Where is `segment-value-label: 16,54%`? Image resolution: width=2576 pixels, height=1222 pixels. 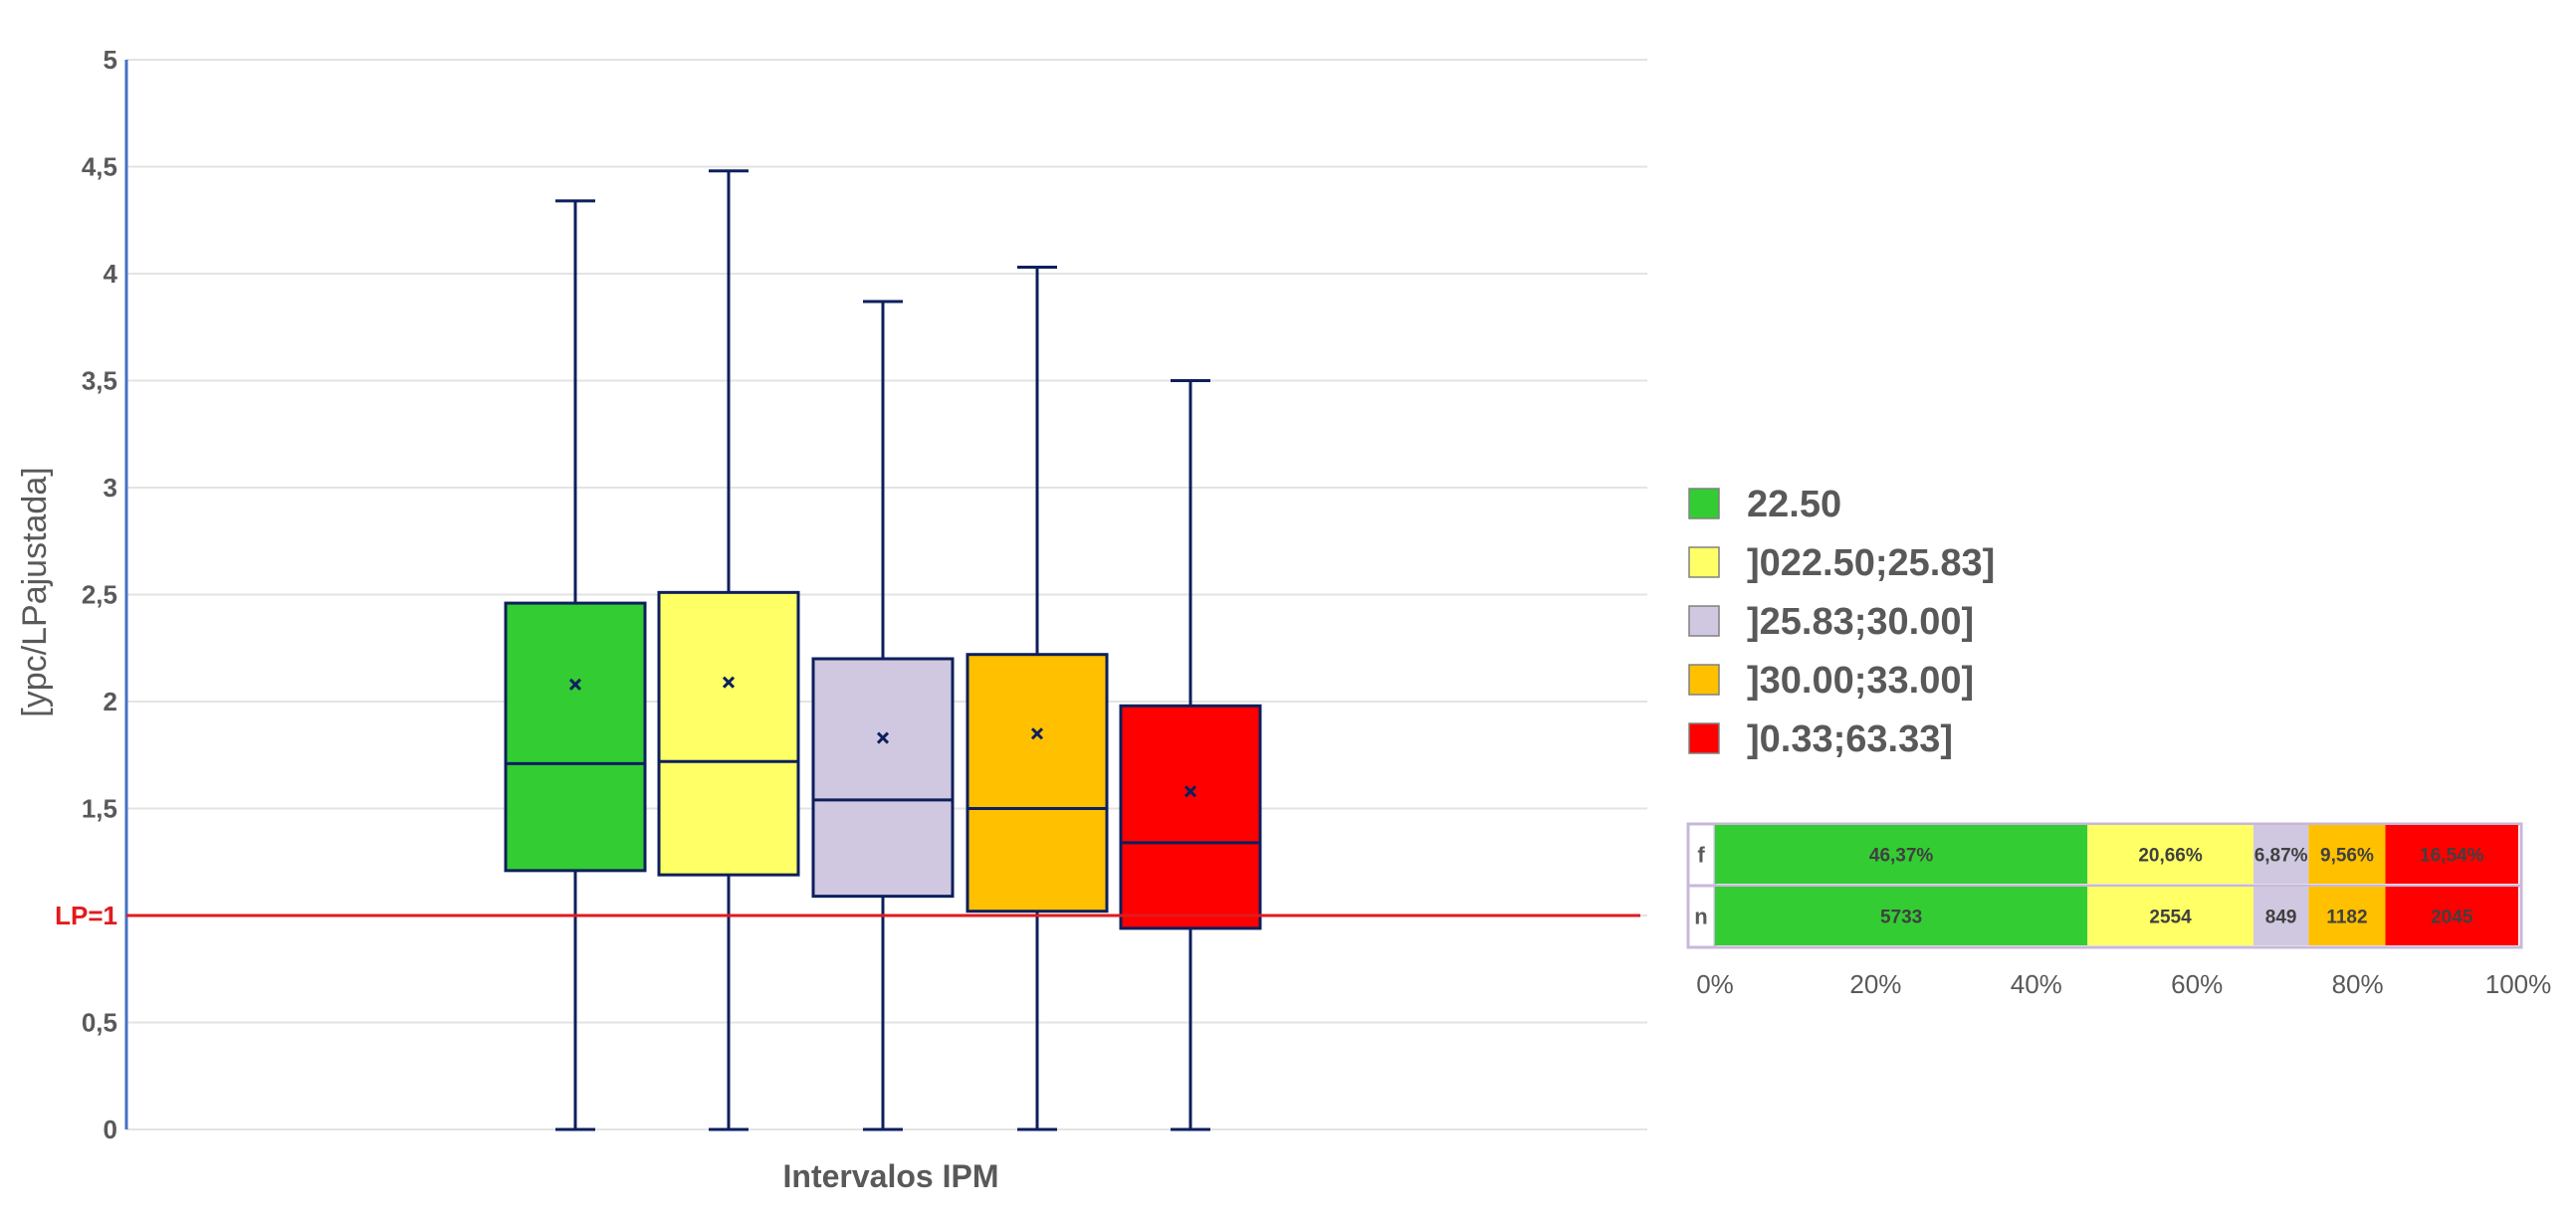 segment-value-label: 16,54% is located at coordinates (2452, 856).